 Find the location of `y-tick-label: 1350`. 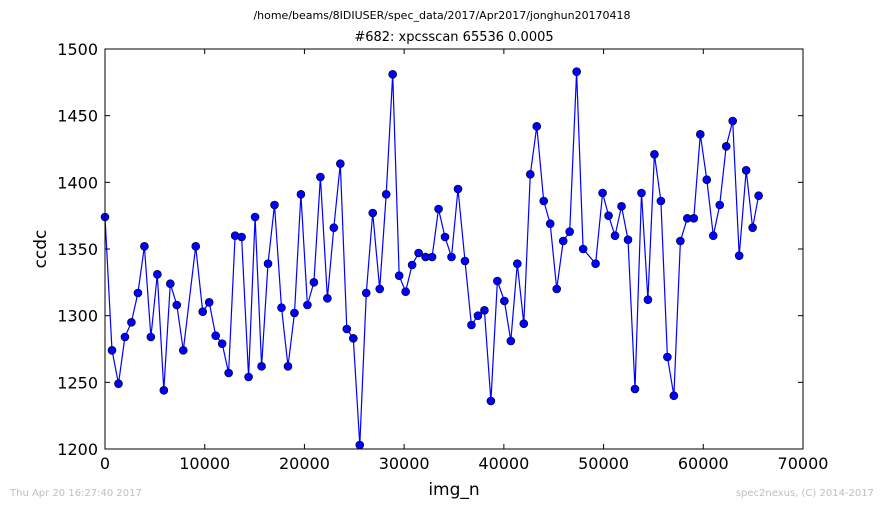

y-tick-label: 1350 is located at coordinates (77, 249).